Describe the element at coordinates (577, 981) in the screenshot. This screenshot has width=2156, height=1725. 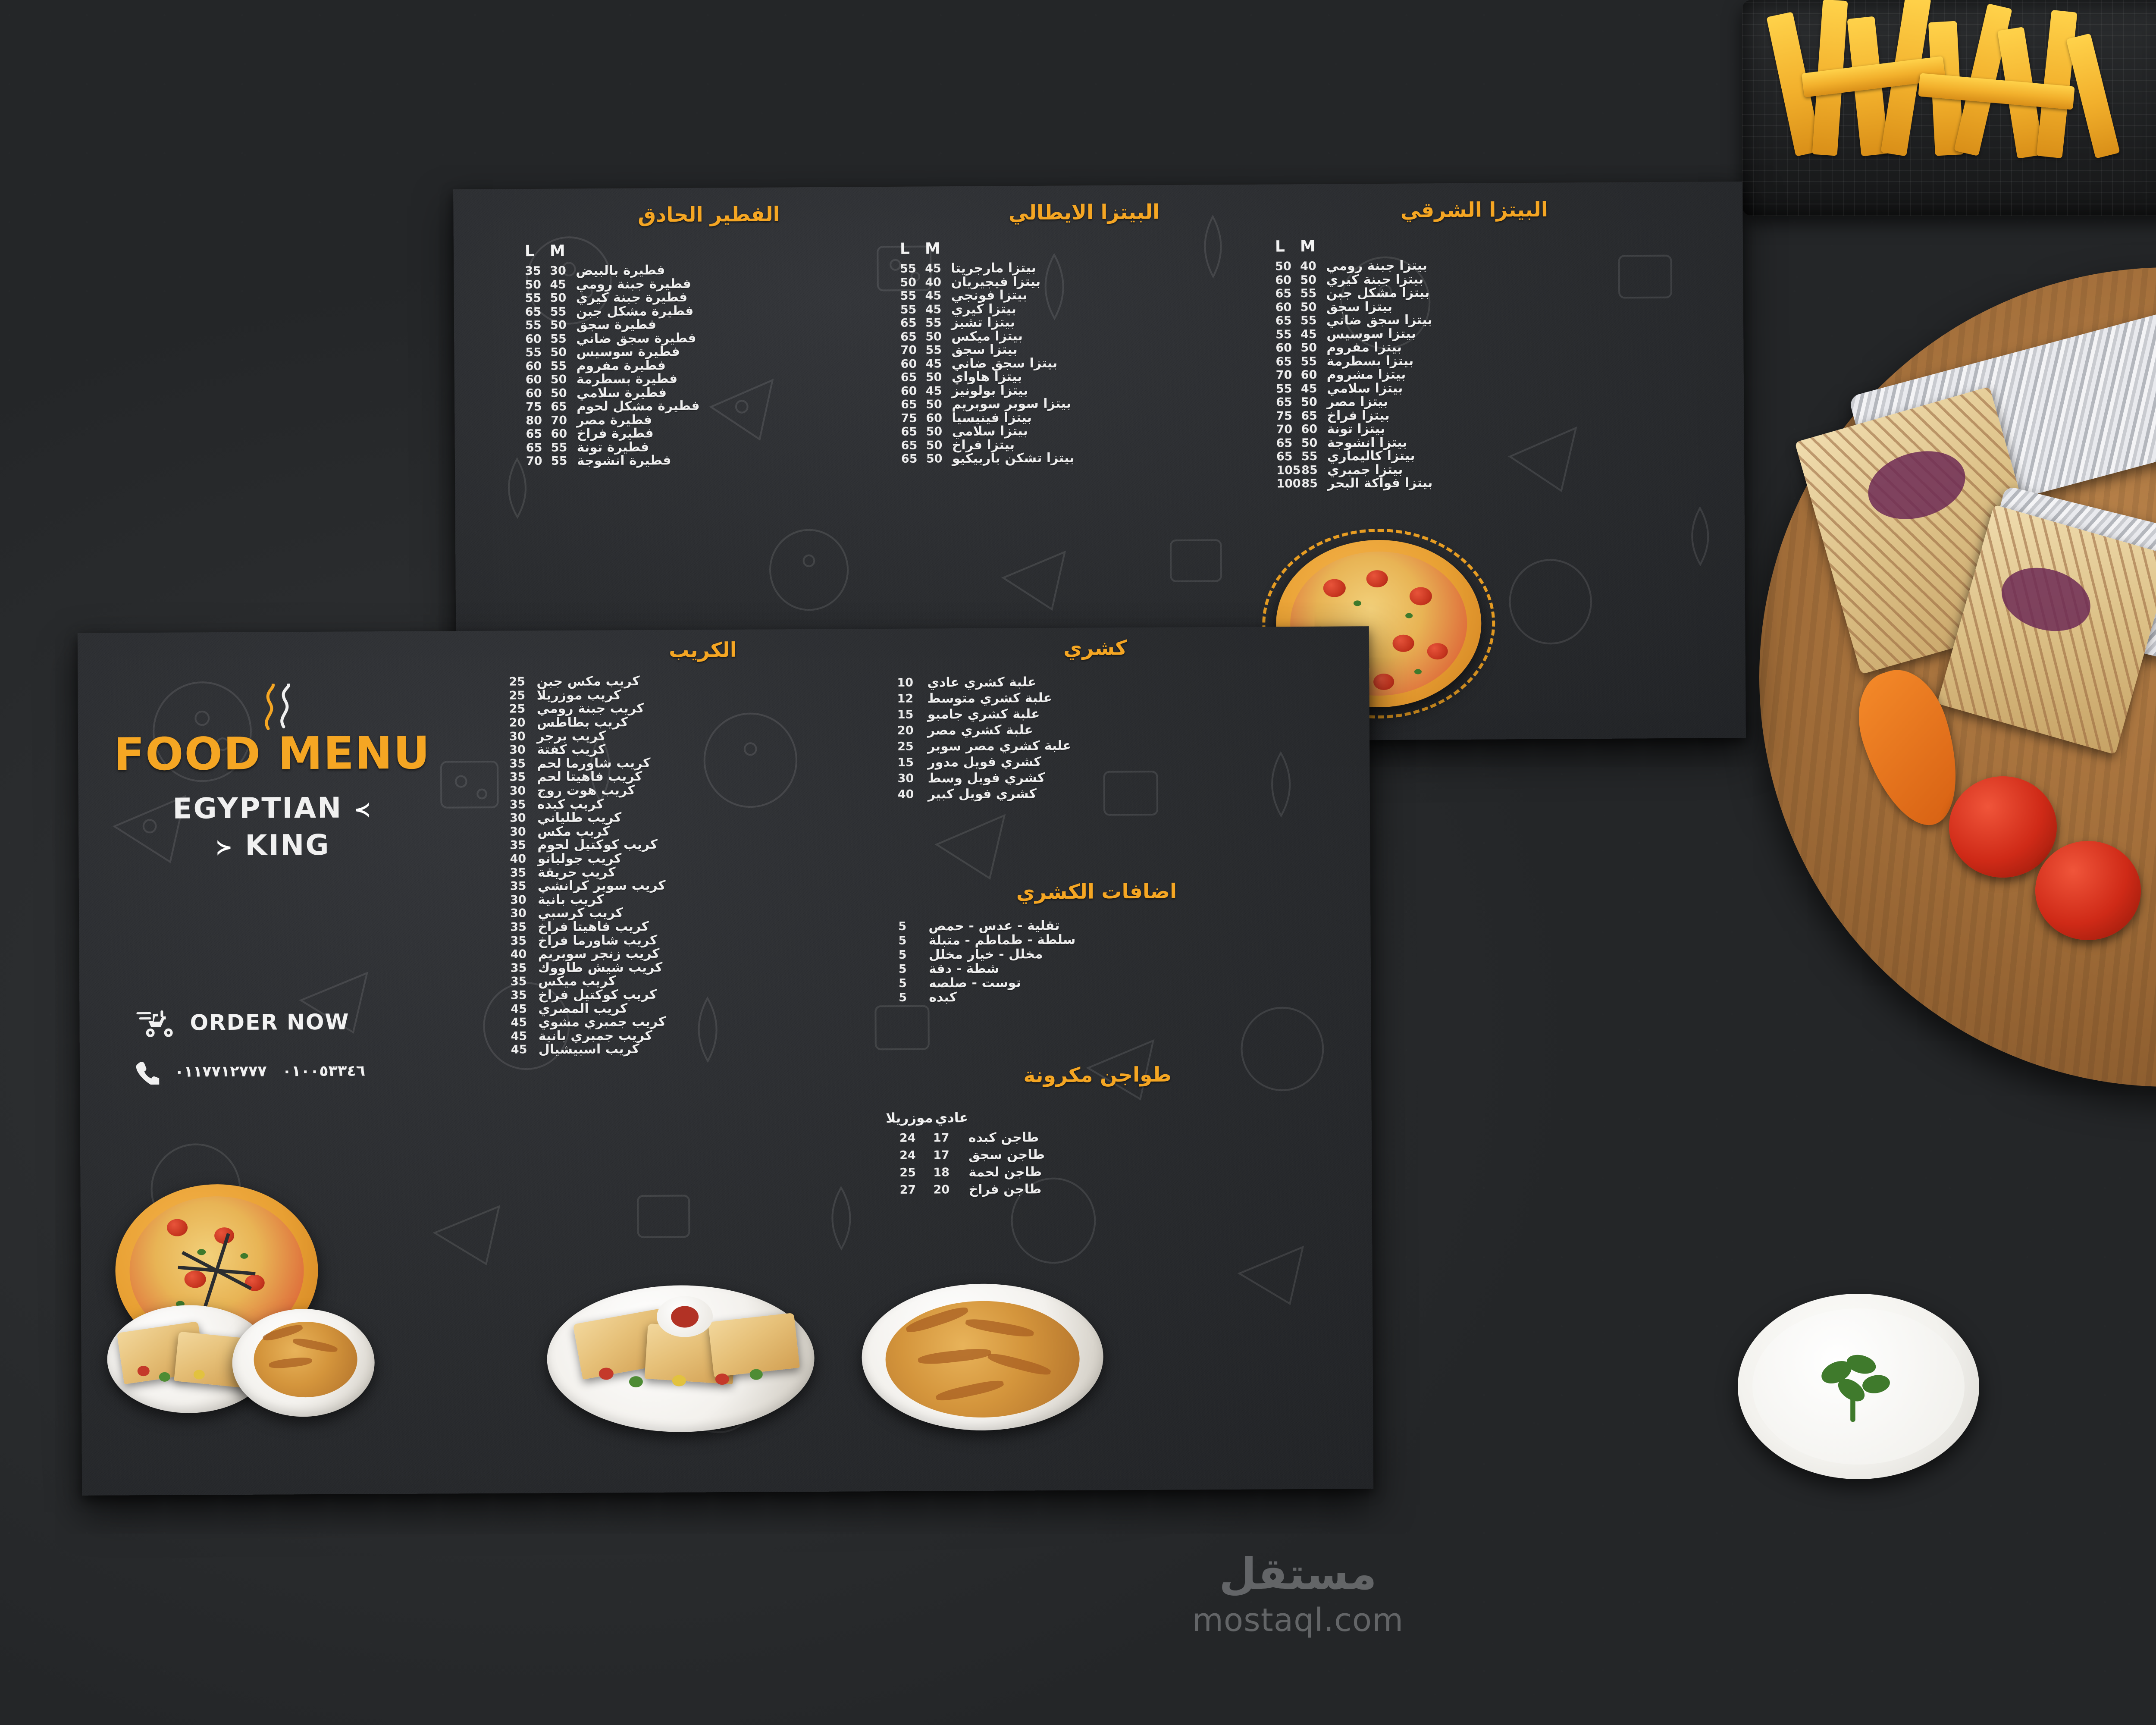
I see `menu-item-name: كريب ميكس` at that location.